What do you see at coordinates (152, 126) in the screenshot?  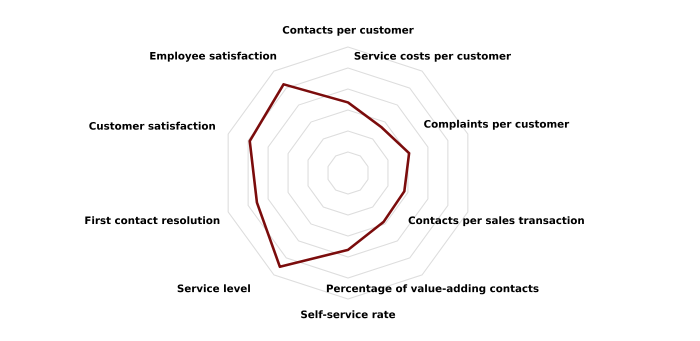 I see `spoke-label: Customer satisfaction` at bounding box center [152, 126].